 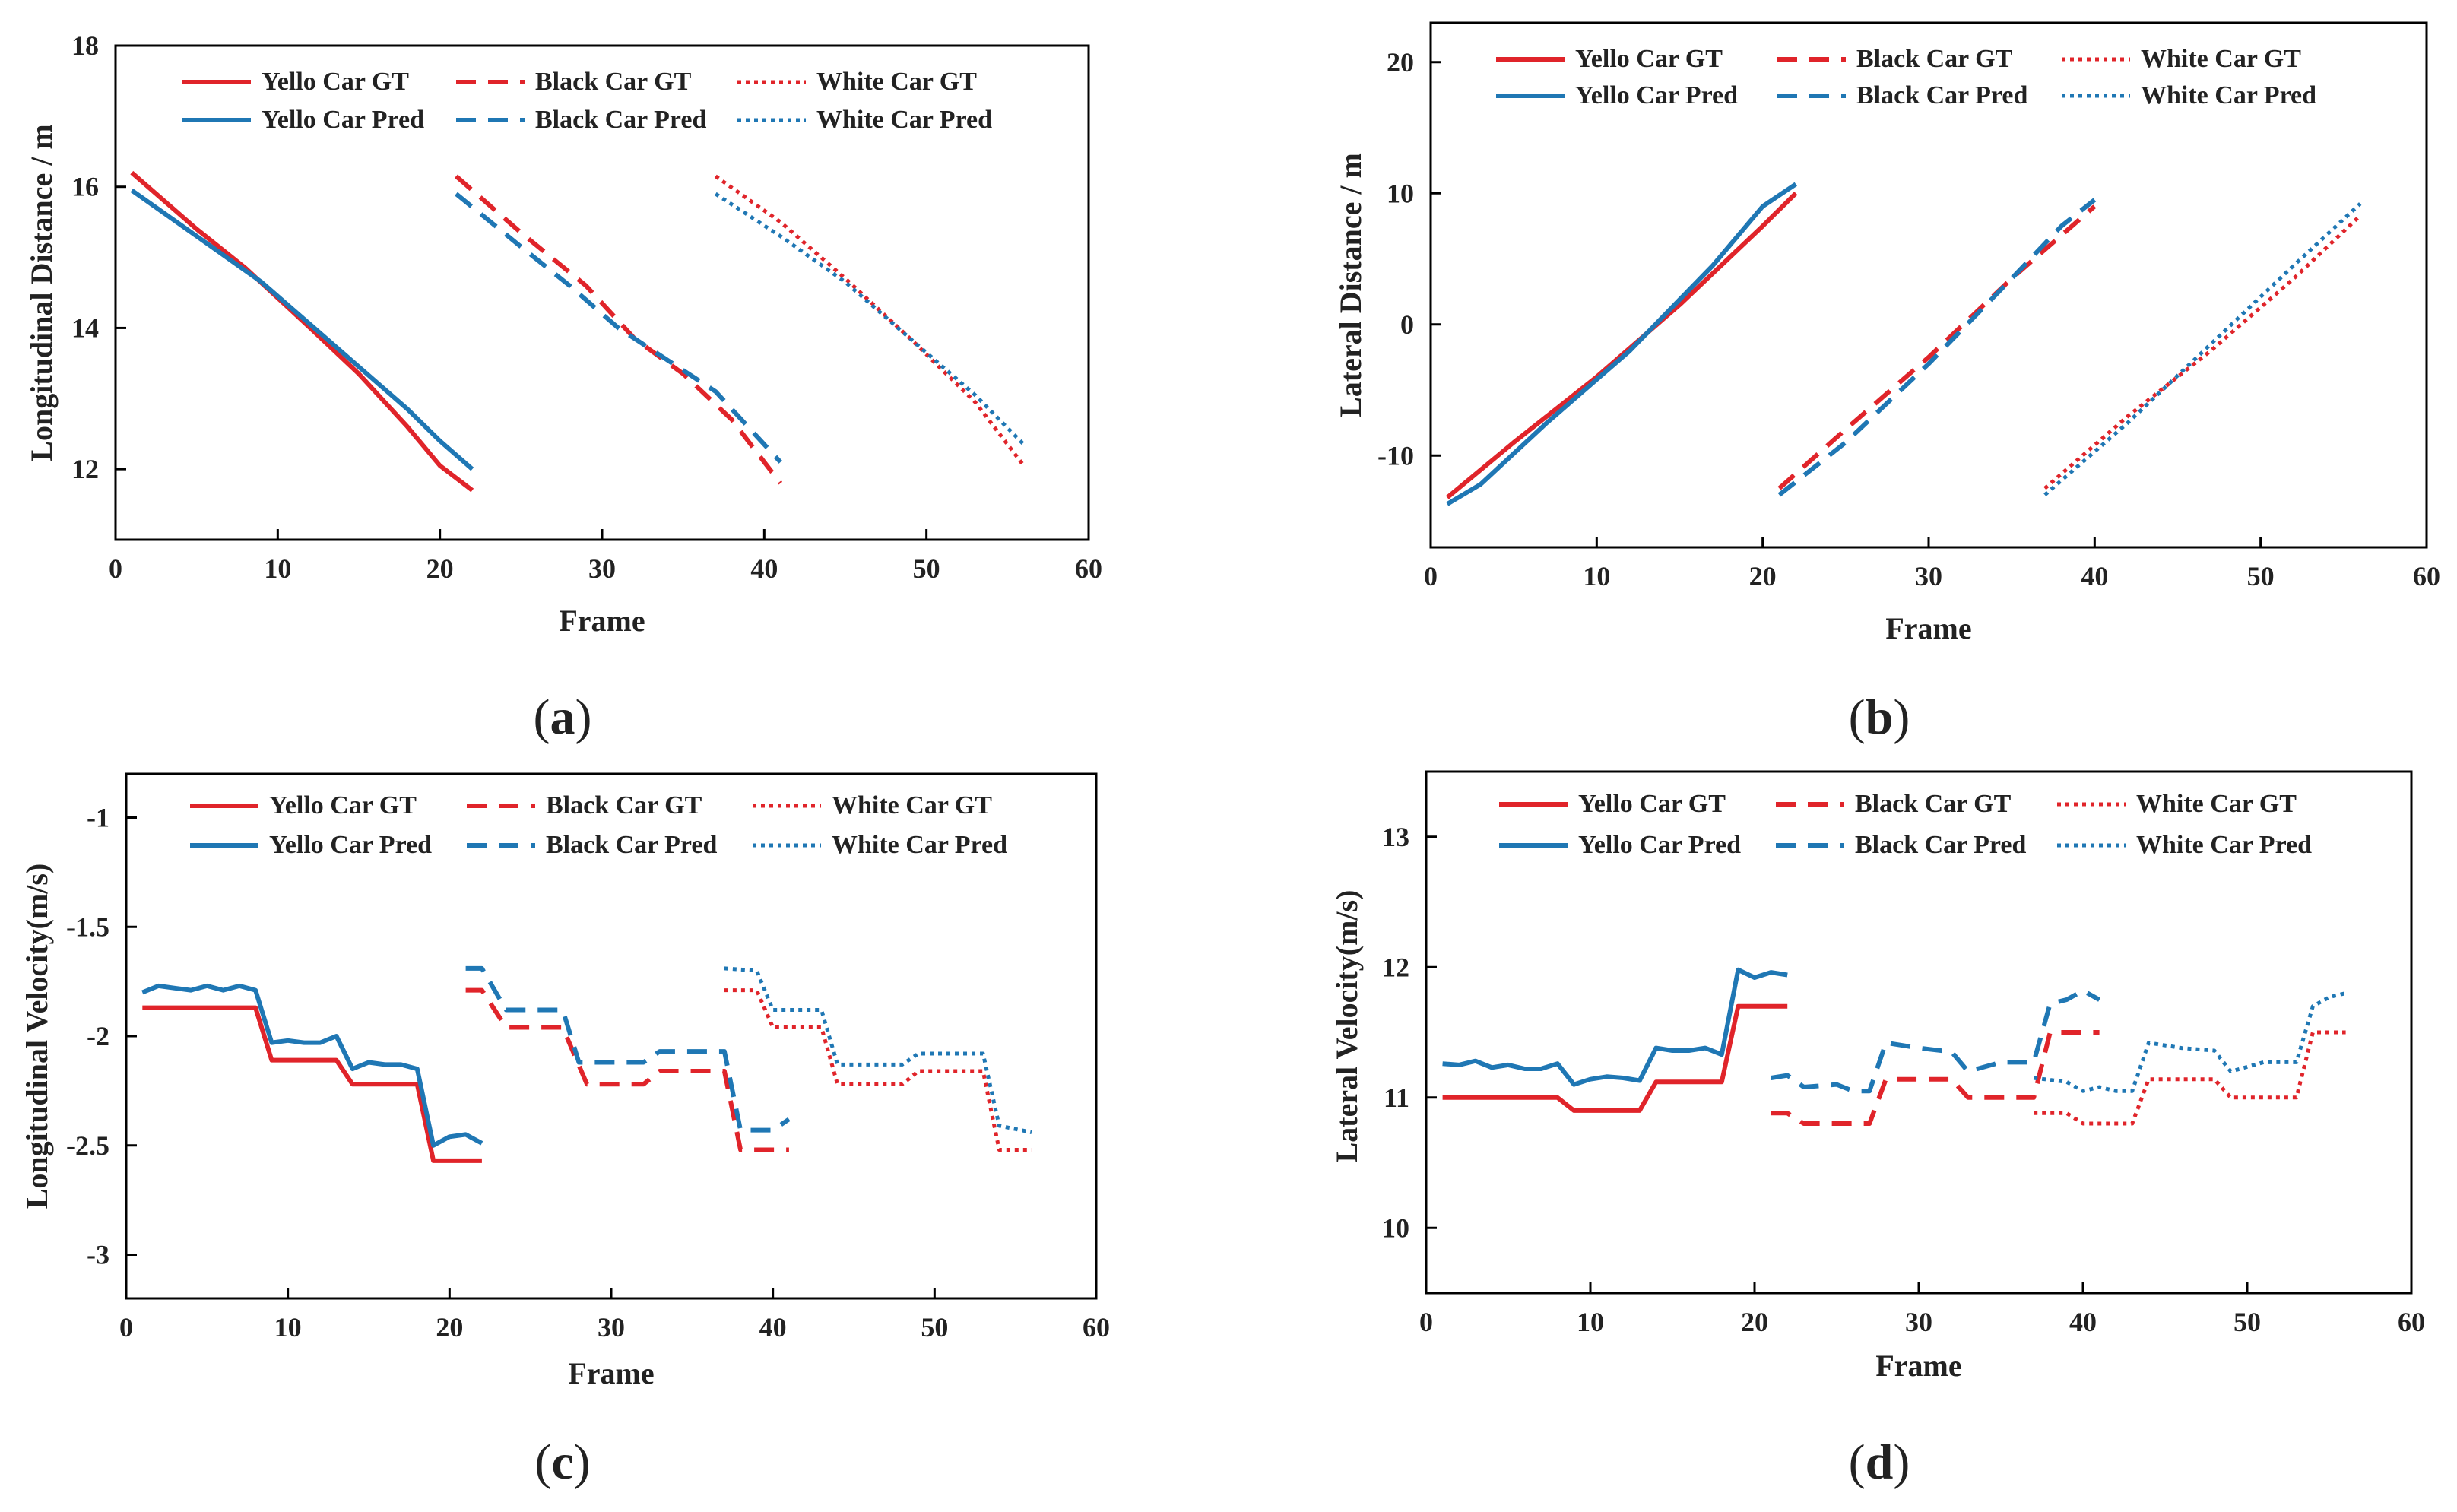 What do you see at coordinates (2247, 1322) in the screenshot?
I see `x-tick-label-d-50: 50` at bounding box center [2247, 1322].